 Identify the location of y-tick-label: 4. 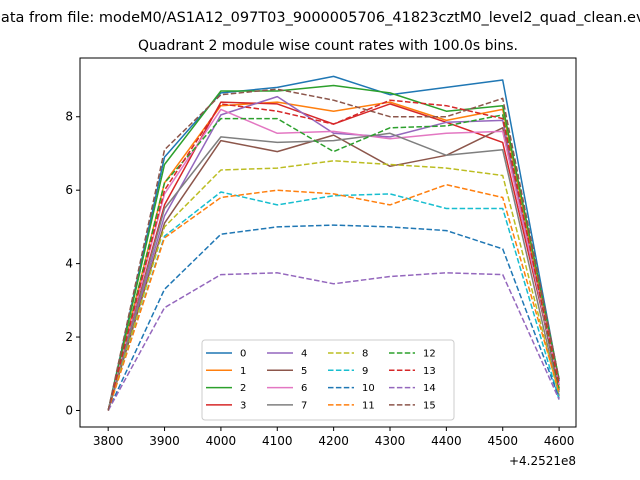
(69, 264).